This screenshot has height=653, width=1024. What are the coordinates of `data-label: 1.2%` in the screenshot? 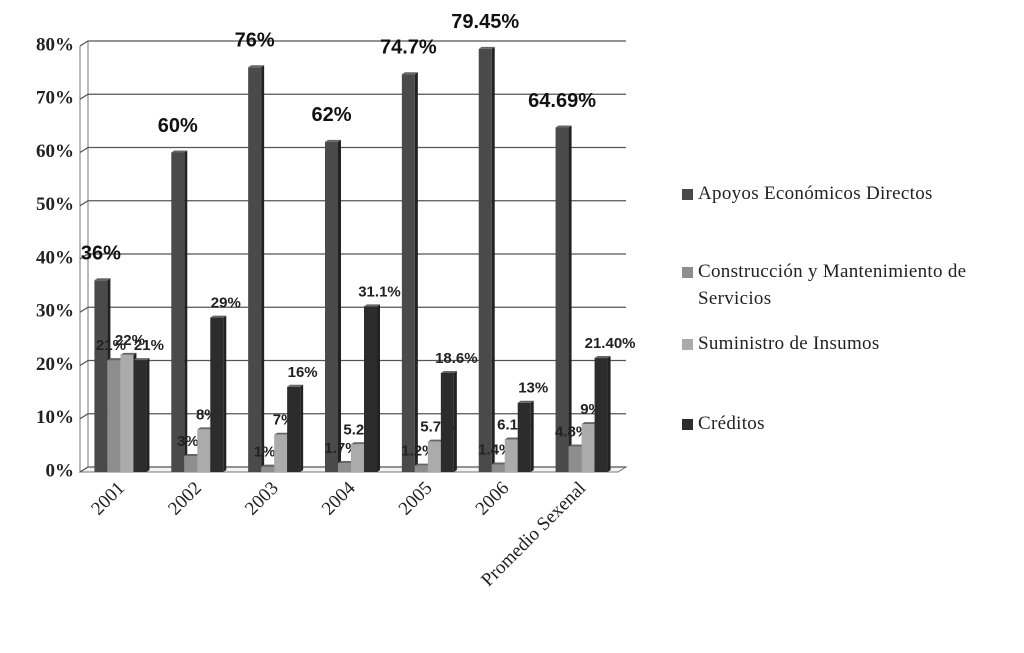 It's located at (418, 451).